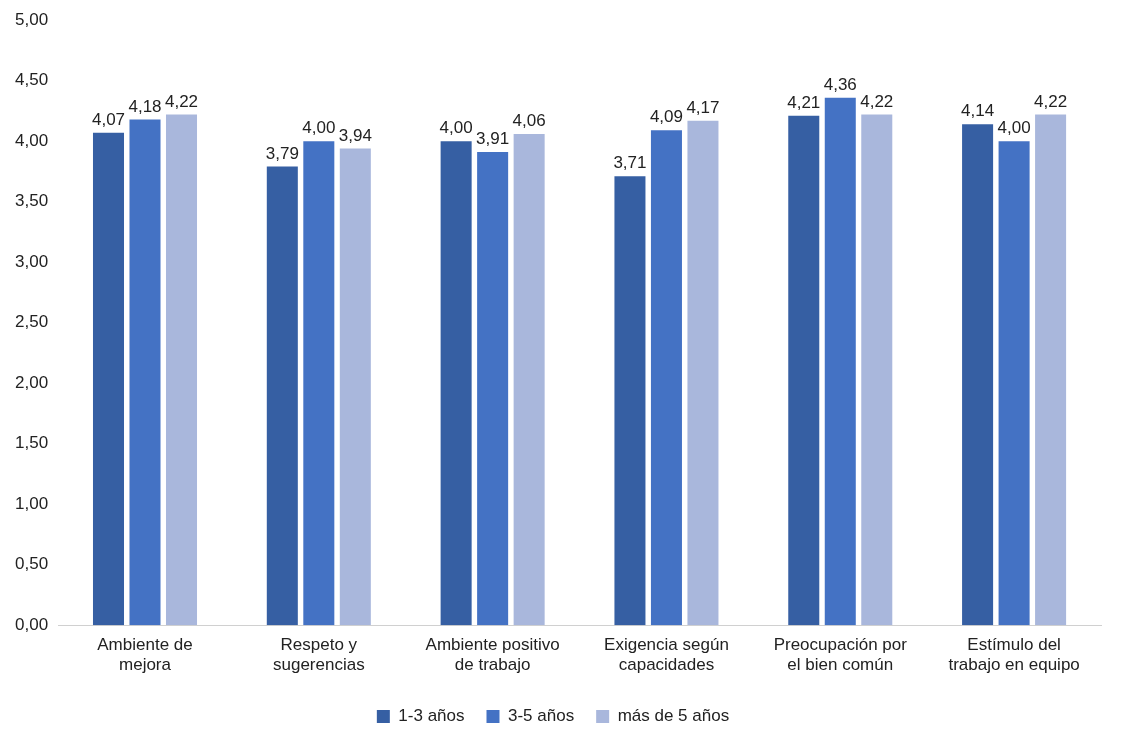  Describe the element at coordinates (318, 655) in the screenshot. I see `x-tick-label: Respeto y sugerencias` at that location.